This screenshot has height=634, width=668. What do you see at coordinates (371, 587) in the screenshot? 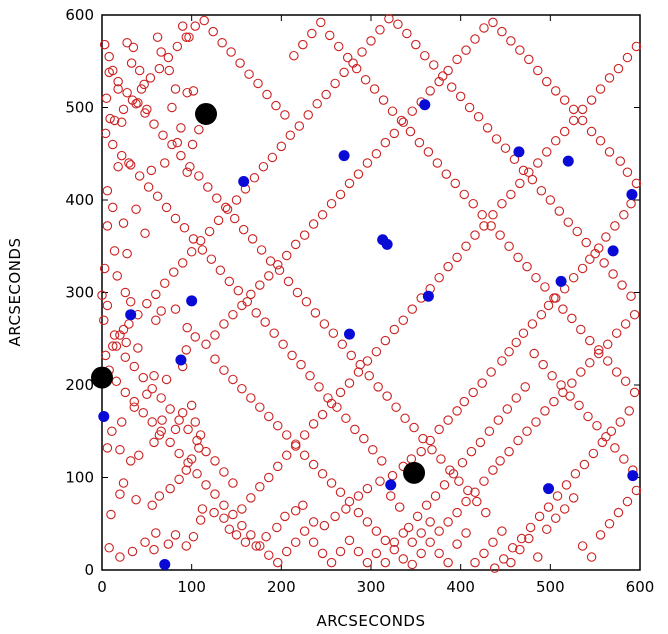
I see `x-tick-label: 300` at bounding box center [371, 587].